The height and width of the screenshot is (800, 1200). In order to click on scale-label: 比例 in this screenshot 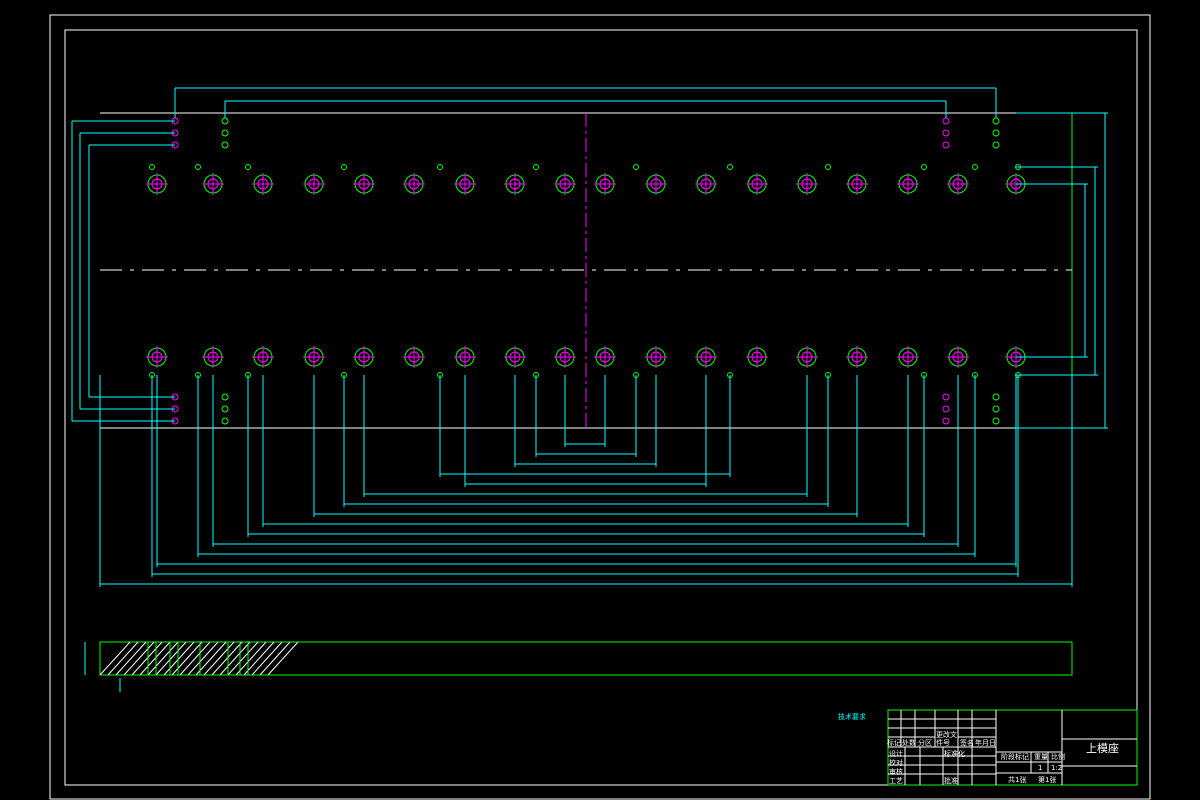, I will do `click(1058, 757)`.